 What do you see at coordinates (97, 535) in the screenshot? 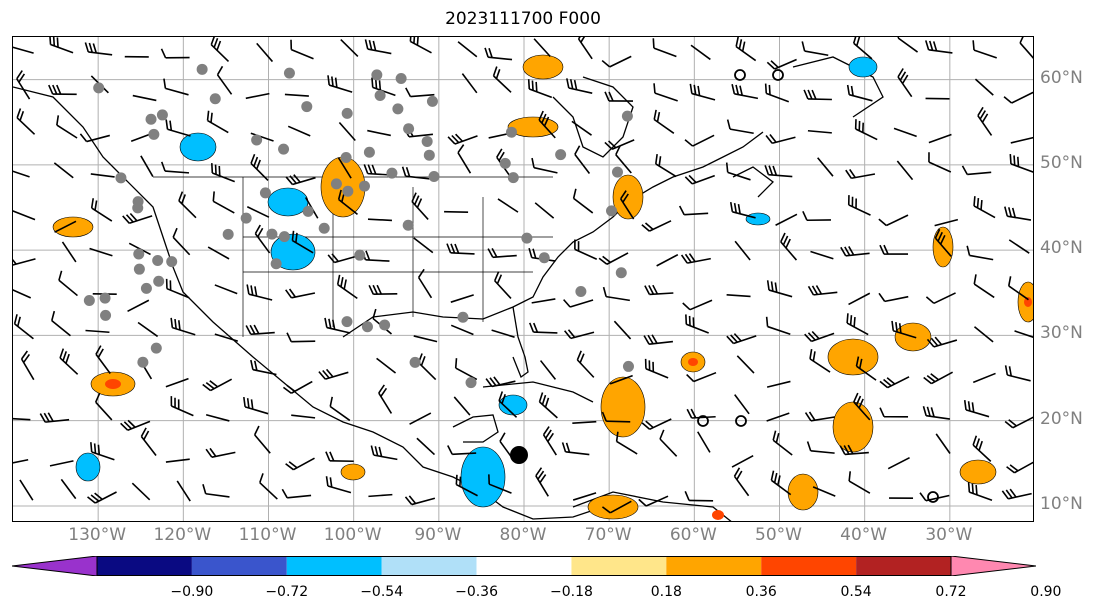
I see `lon-label: 130°W` at bounding box center [97, 535].